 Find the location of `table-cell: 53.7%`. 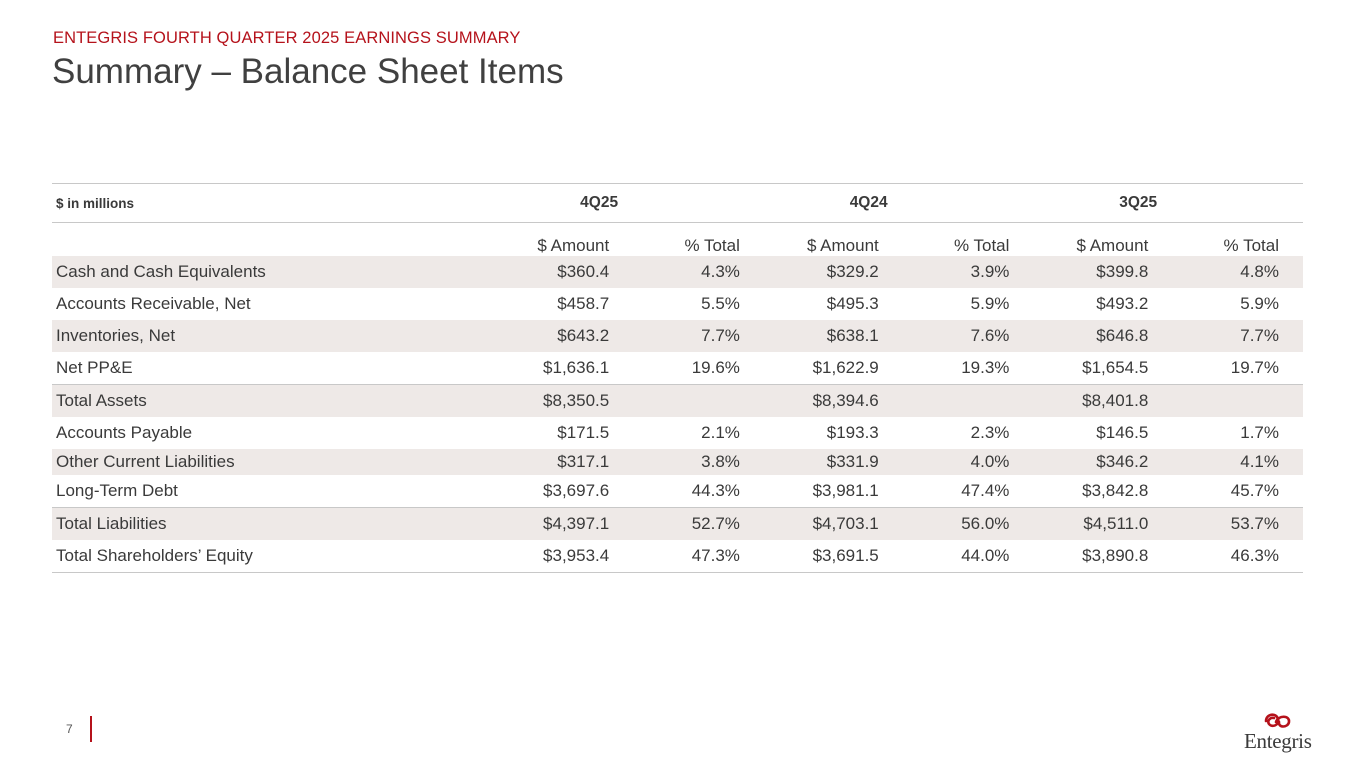

table-cell: 53.7% is located at coordinates (1237, 523).